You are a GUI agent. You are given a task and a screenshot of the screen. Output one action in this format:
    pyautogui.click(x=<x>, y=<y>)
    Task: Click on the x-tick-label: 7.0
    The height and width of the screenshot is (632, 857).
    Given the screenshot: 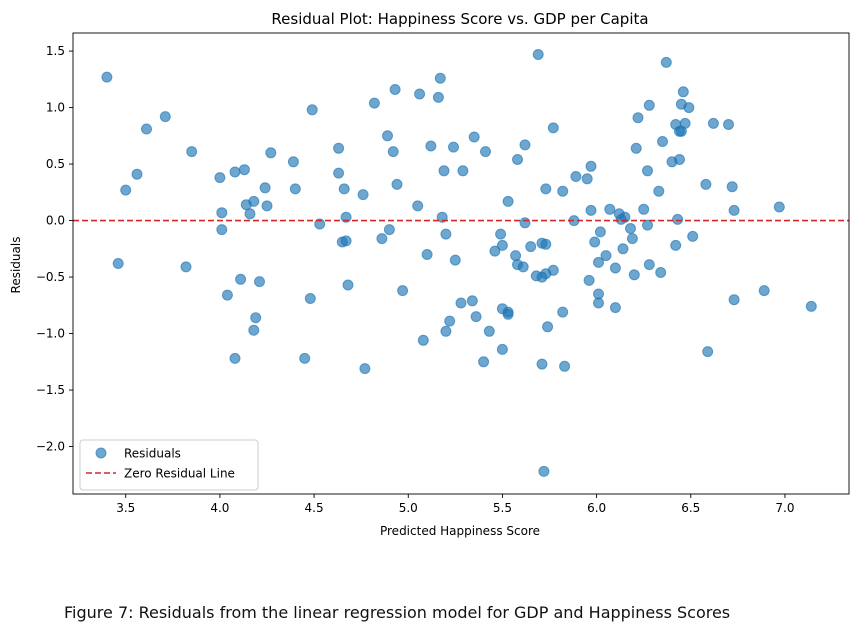 What is the action you would take?
    pyautogui.click(x=784, y=508)
    